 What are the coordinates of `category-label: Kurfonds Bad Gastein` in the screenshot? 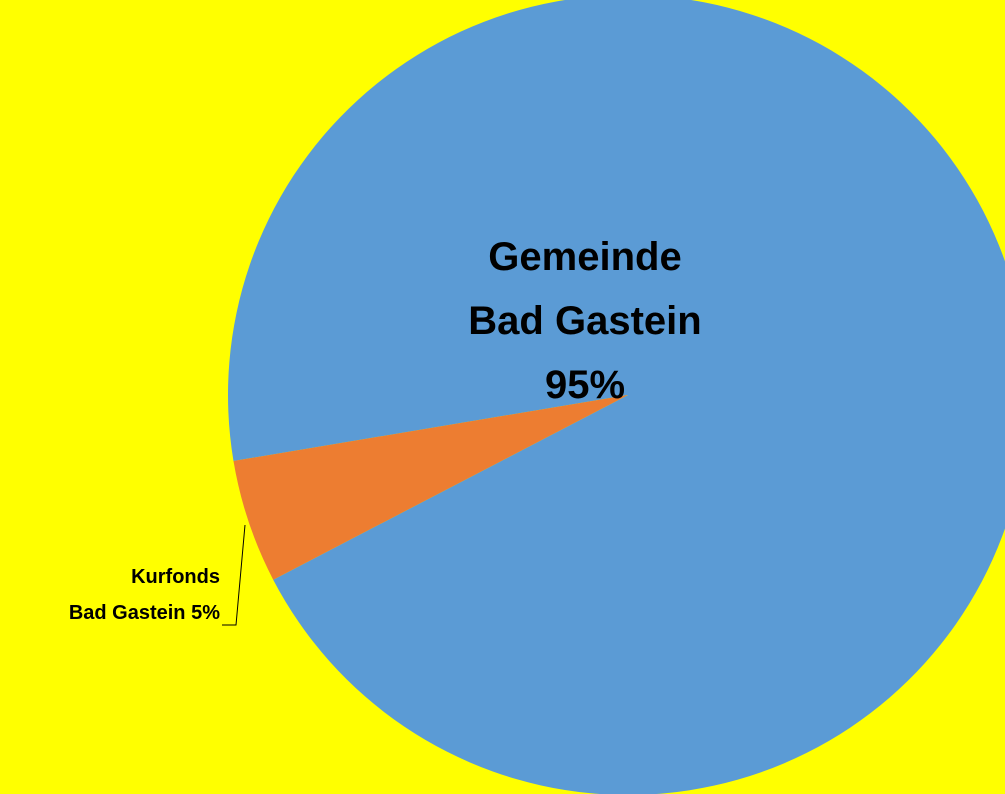 It's located at (144, 595).